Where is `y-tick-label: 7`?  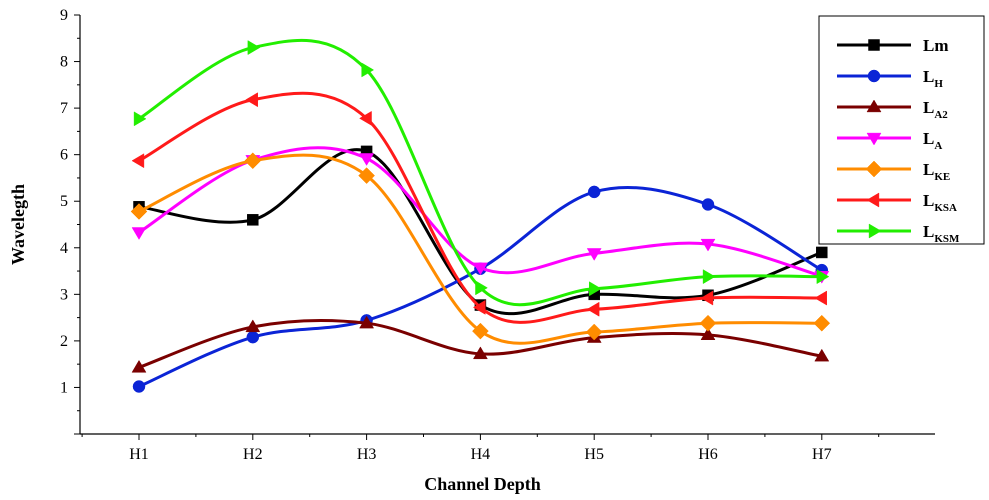
y-tick-label: 7 is located at coordinates (64, 108).